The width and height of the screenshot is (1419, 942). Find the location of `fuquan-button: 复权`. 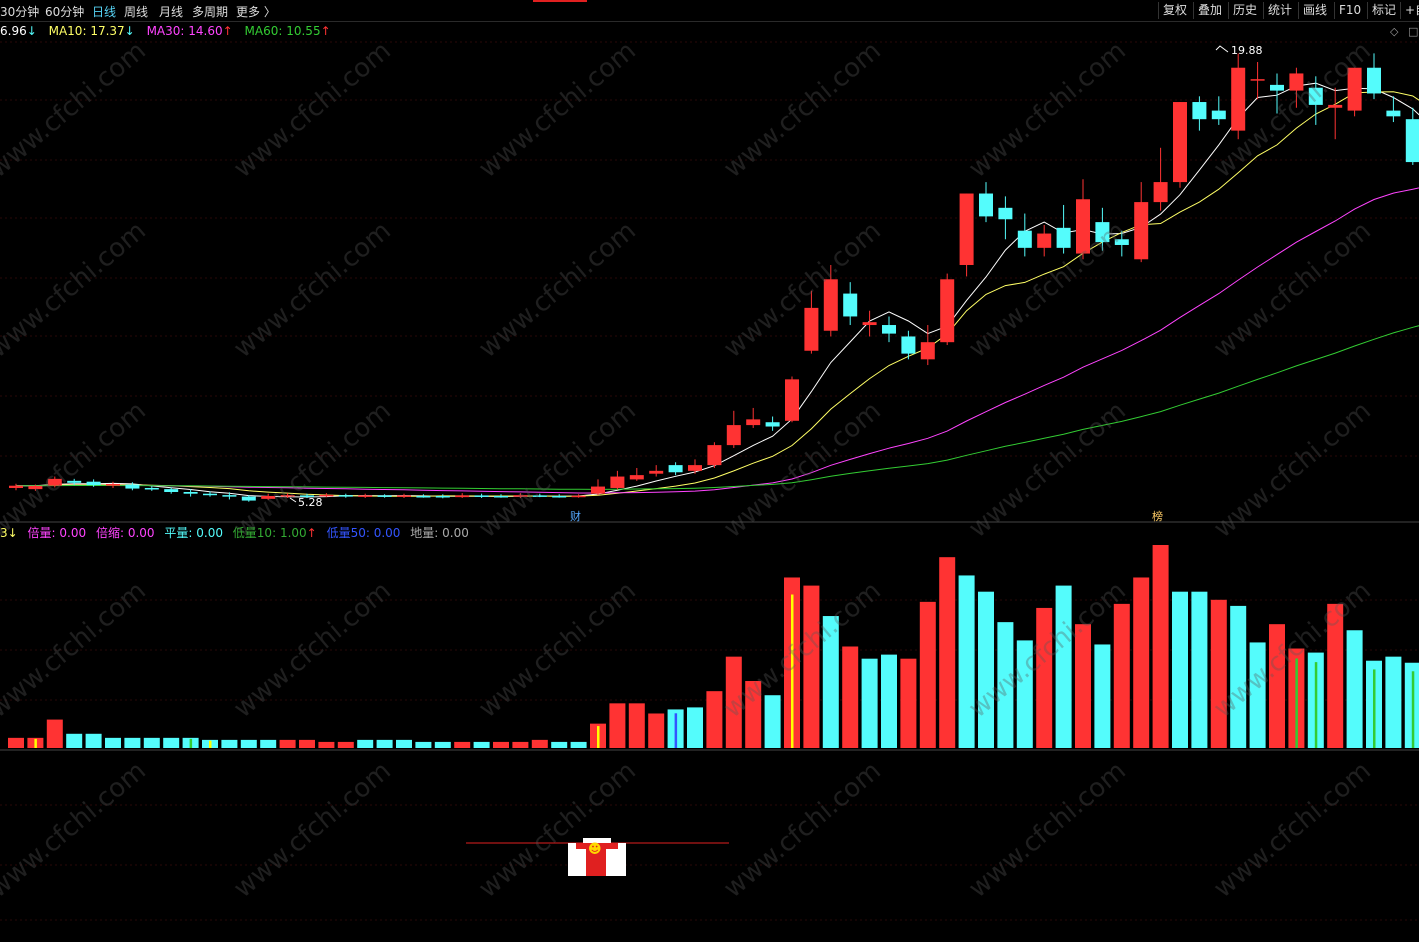

fuquan-button: 复权 is located at coordinates (1174, 10).